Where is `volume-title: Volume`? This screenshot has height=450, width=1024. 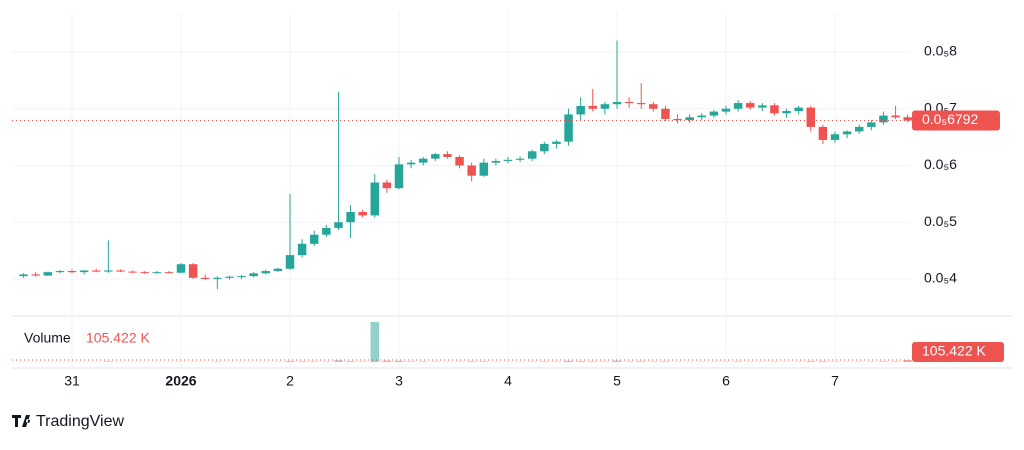 volume-title: Volume is located at coordinates (47, 338).